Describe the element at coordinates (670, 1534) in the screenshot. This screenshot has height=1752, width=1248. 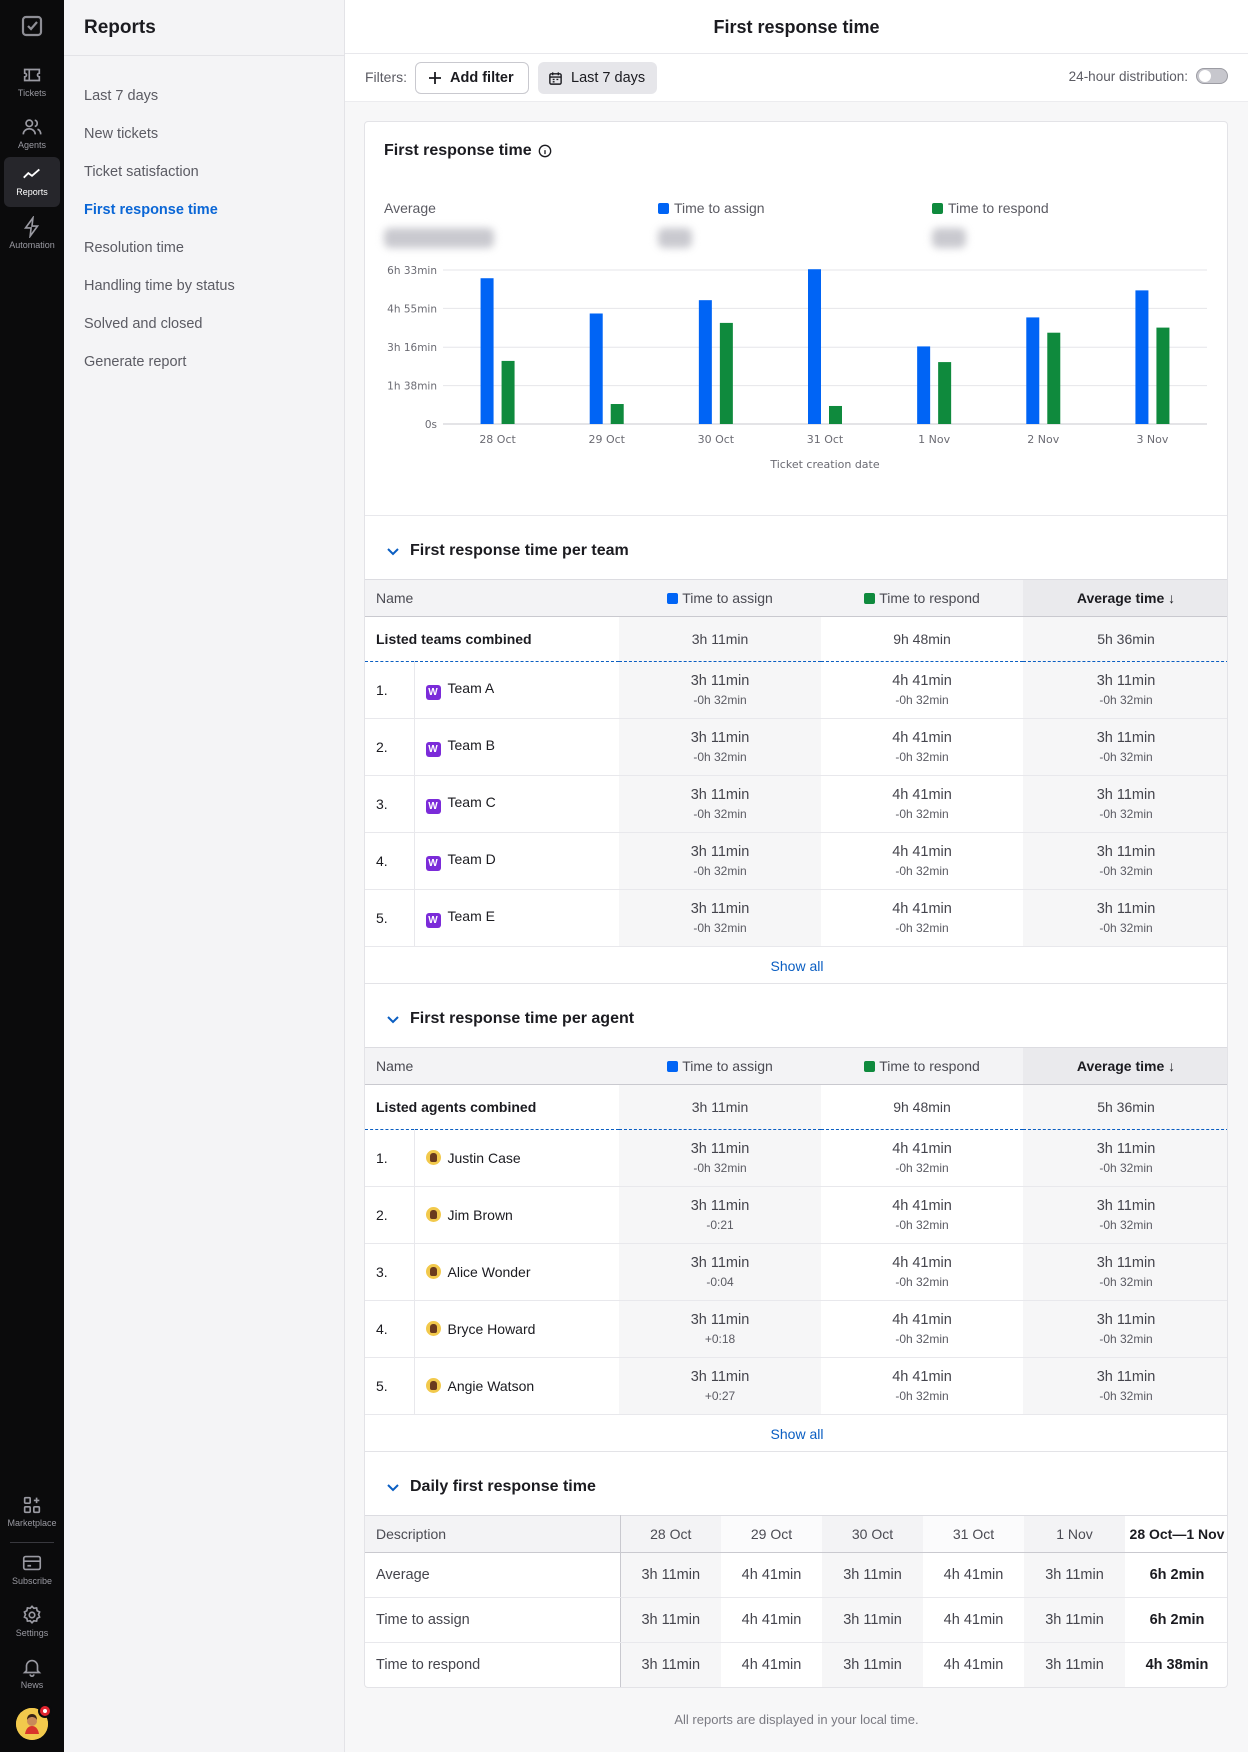
I see `col-day: 28 Oct` at that location.